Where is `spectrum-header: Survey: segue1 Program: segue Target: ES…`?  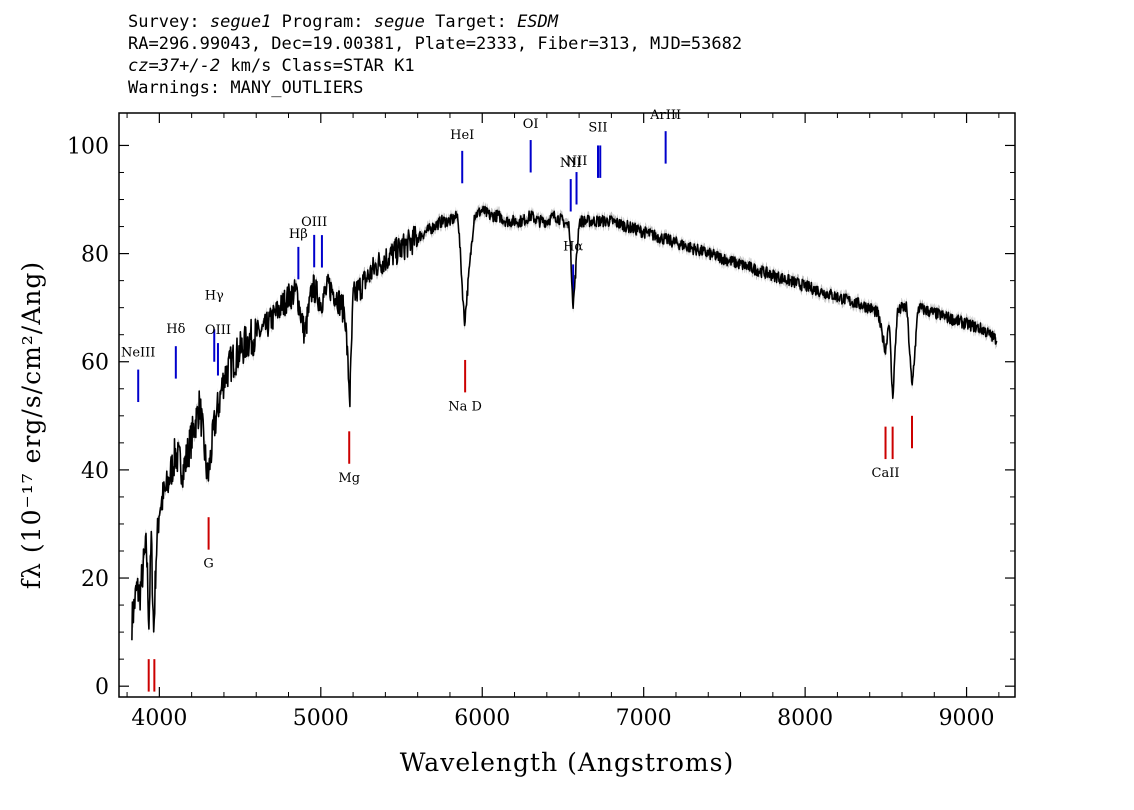 spectrum-header: Survey: segue1 Program: segue Target: ES… is located at coordinates (435, 55).